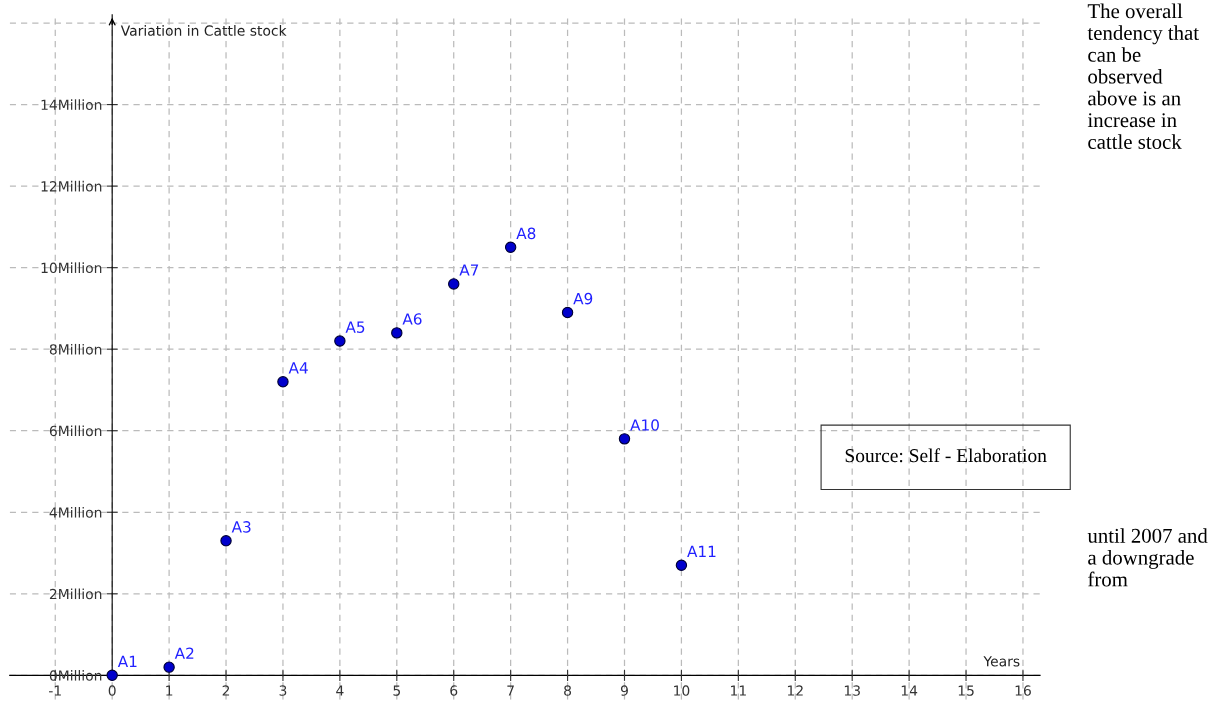  What do you see at coordinates (75, 349) in the screenshot?
I see `y-tick-label: 8Million` at bounding box center [75, 349].